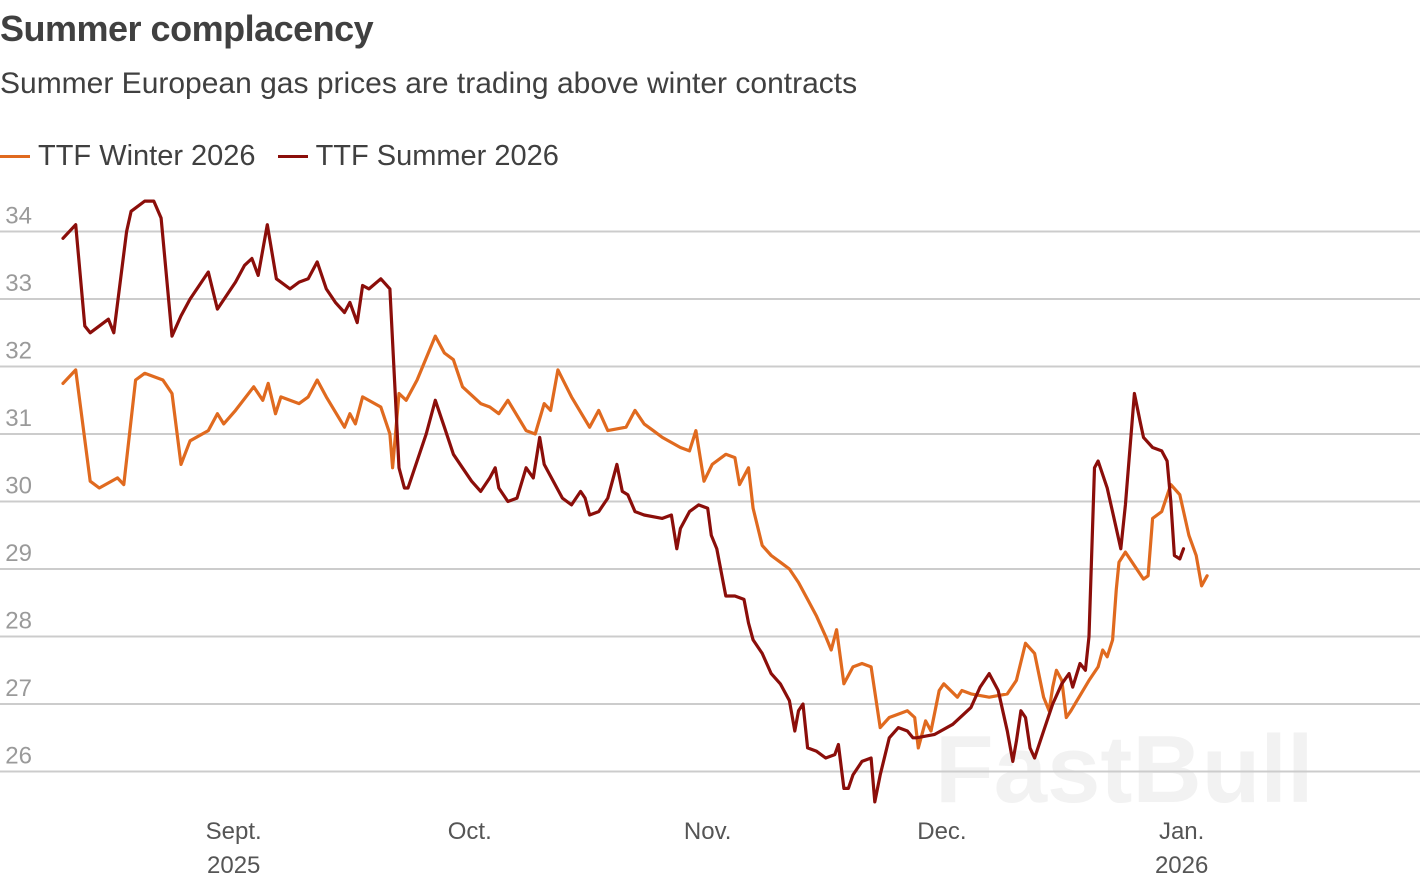 This screenshot has width=1420, height=883. I want to click on y-axis-ticks: 26 27 28 29 30 31 32 33 34, so click(18, 486).